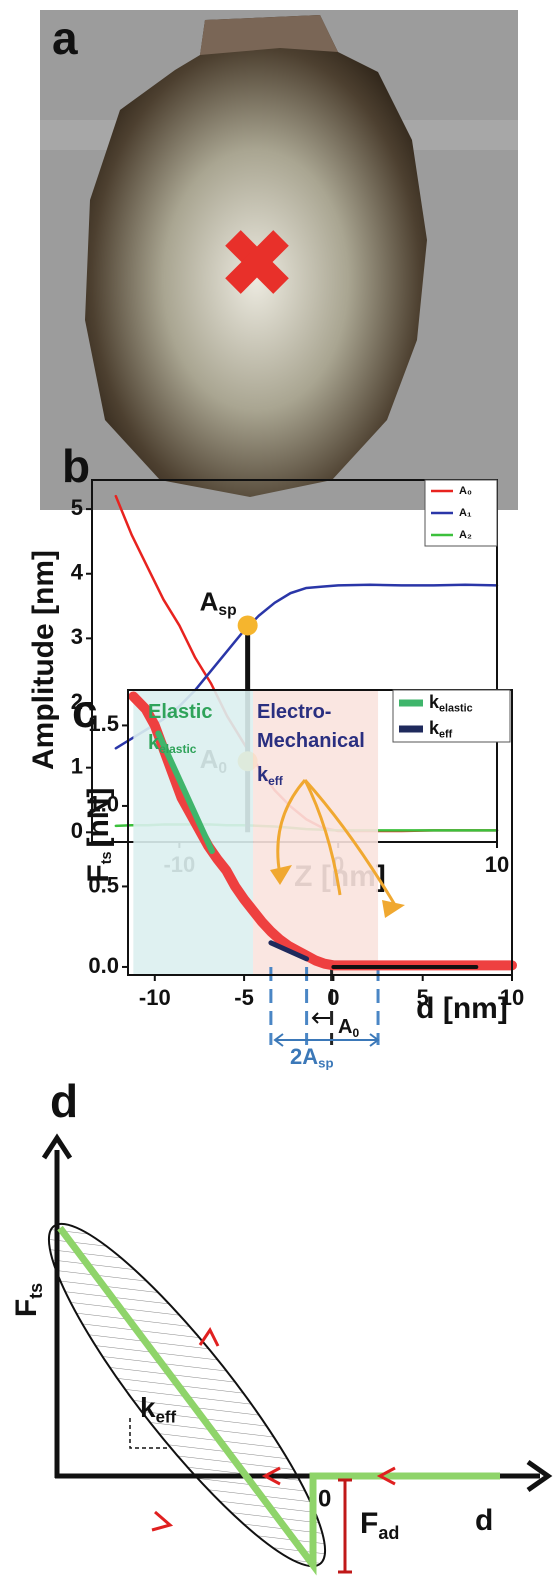  I want to click on y-axis-label: Fts, so click(28, 1300).